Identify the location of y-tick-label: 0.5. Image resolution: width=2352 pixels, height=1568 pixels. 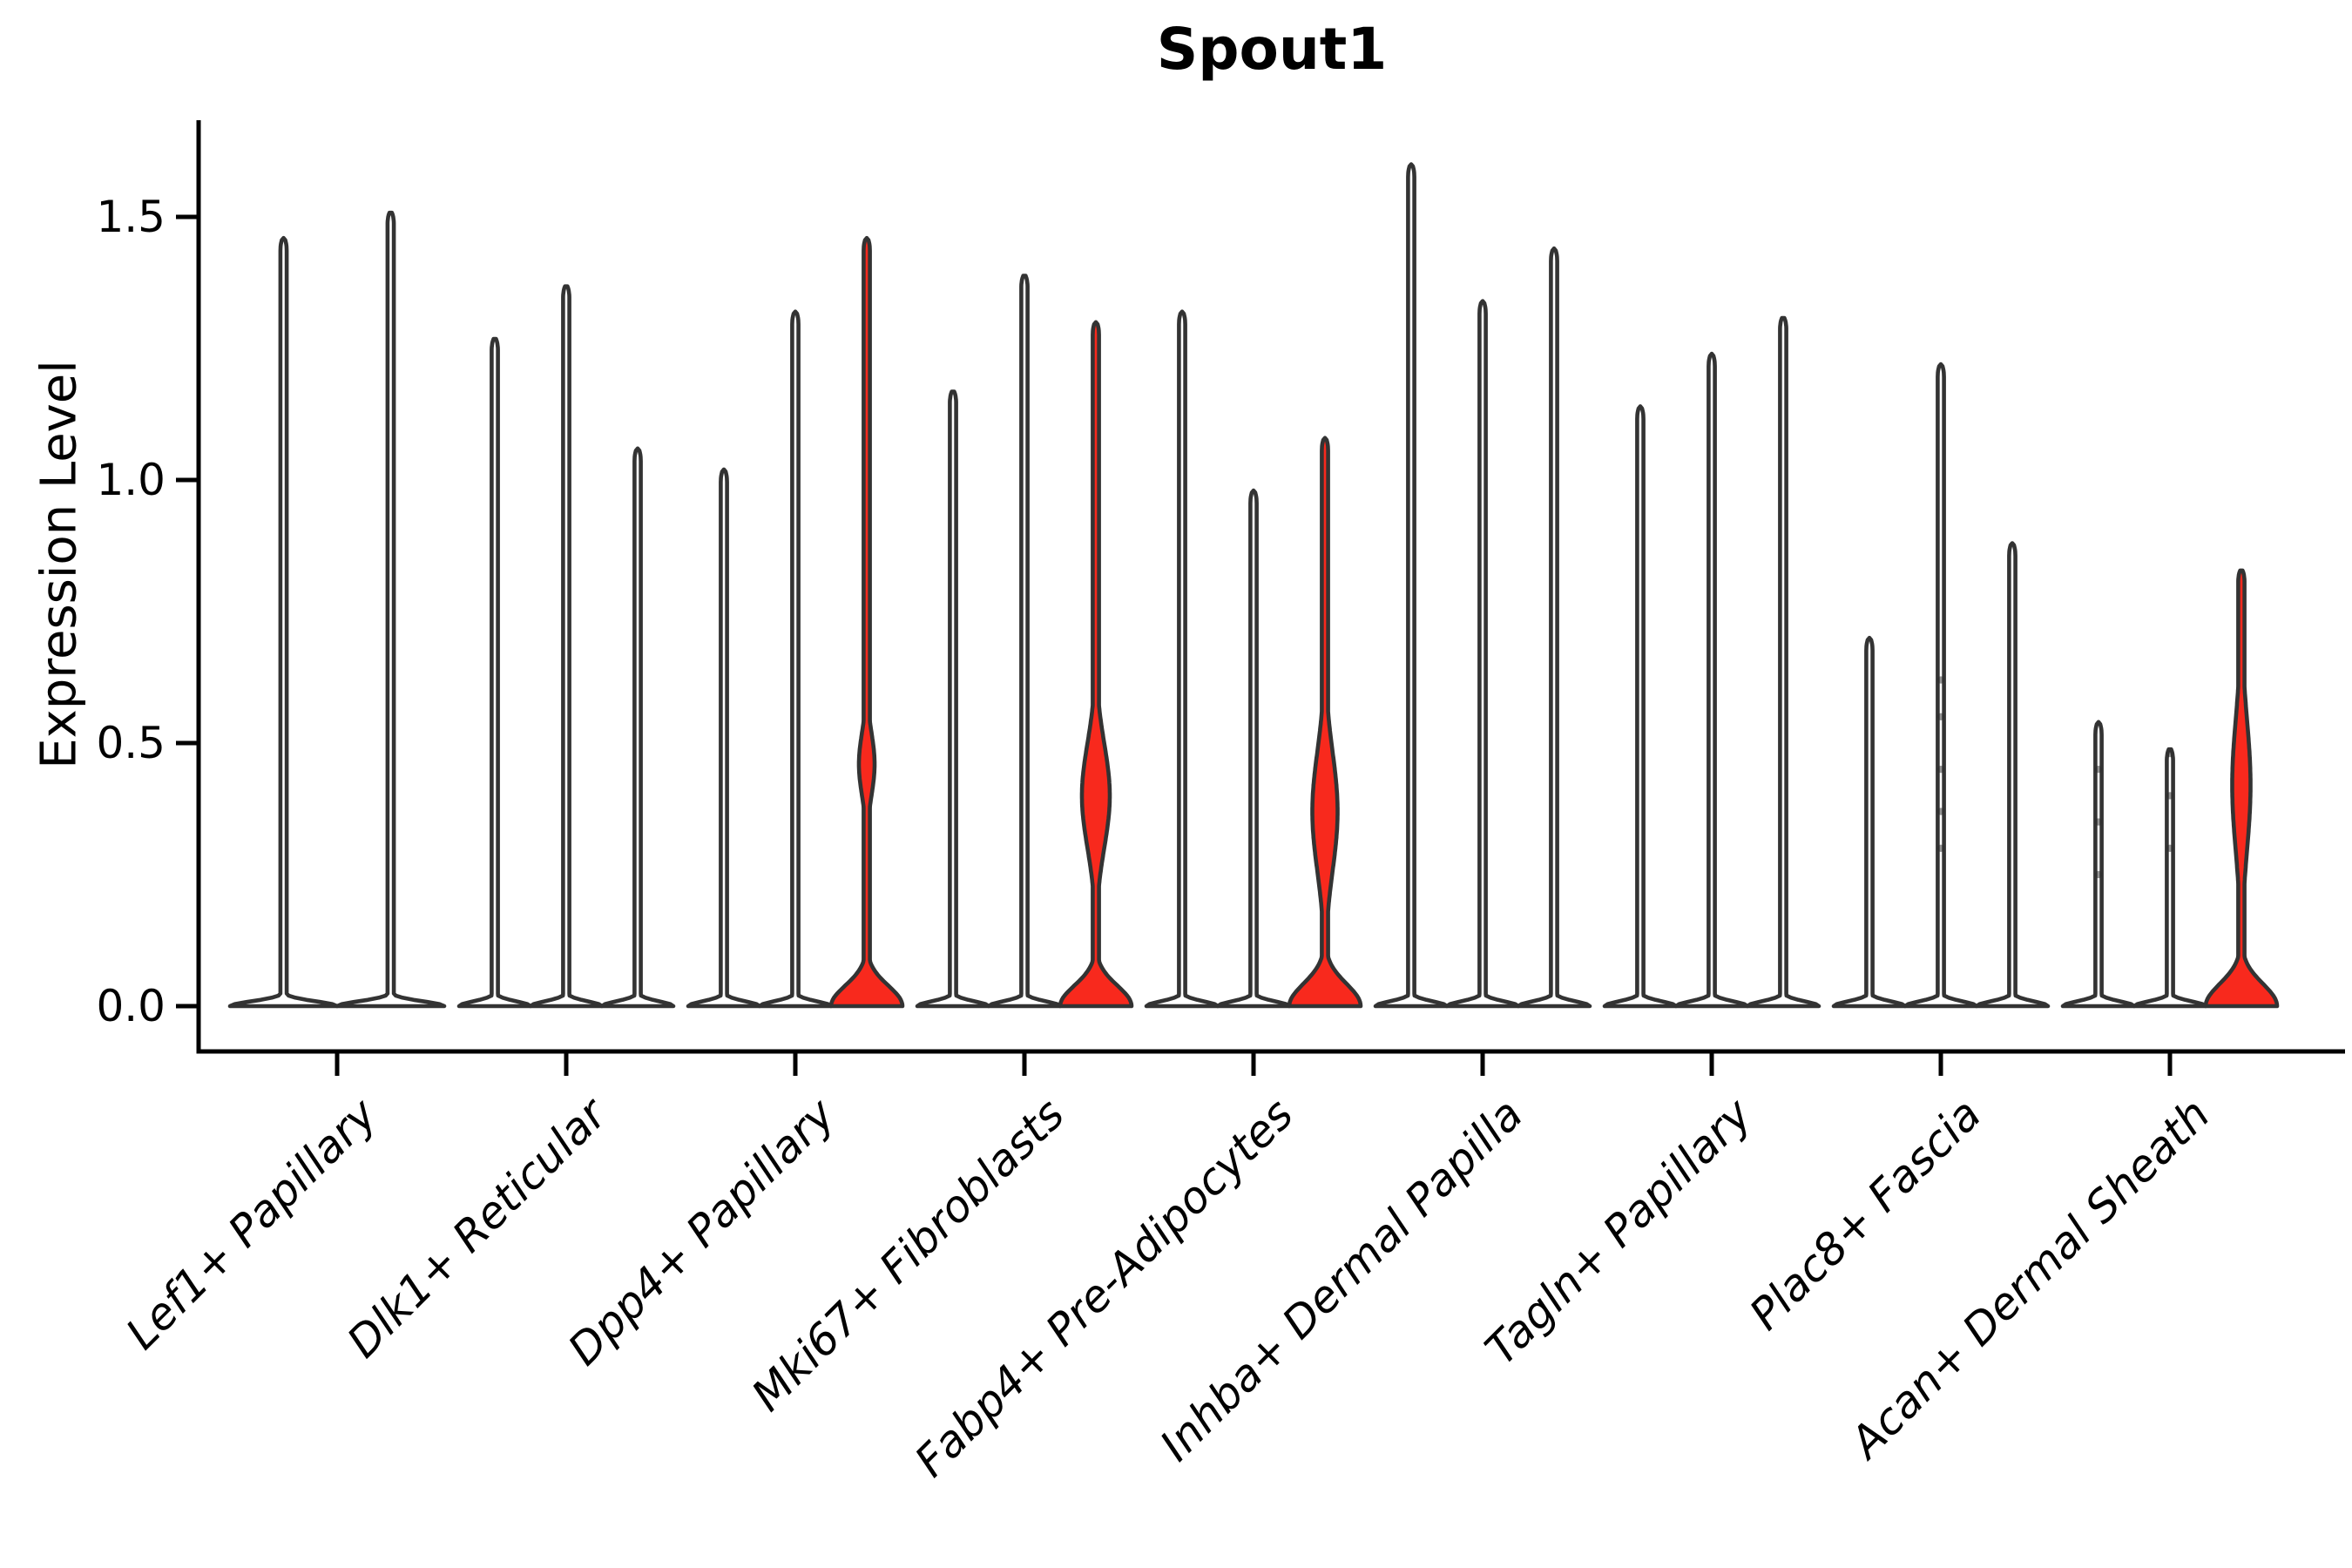
(131, 743).